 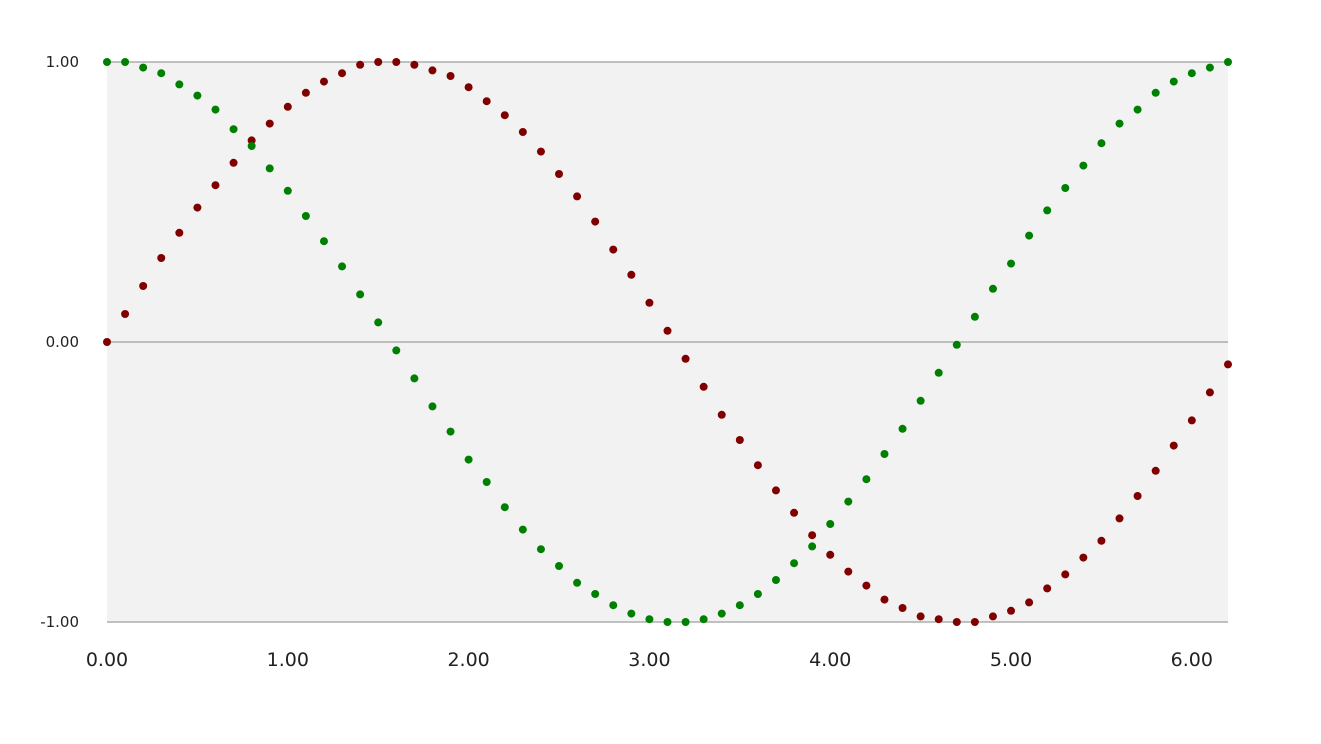 What do you see at coordinates (59, 622) in the screenshot?
I see `y-tick-label: -1.00` at bounding box center [59, 622].